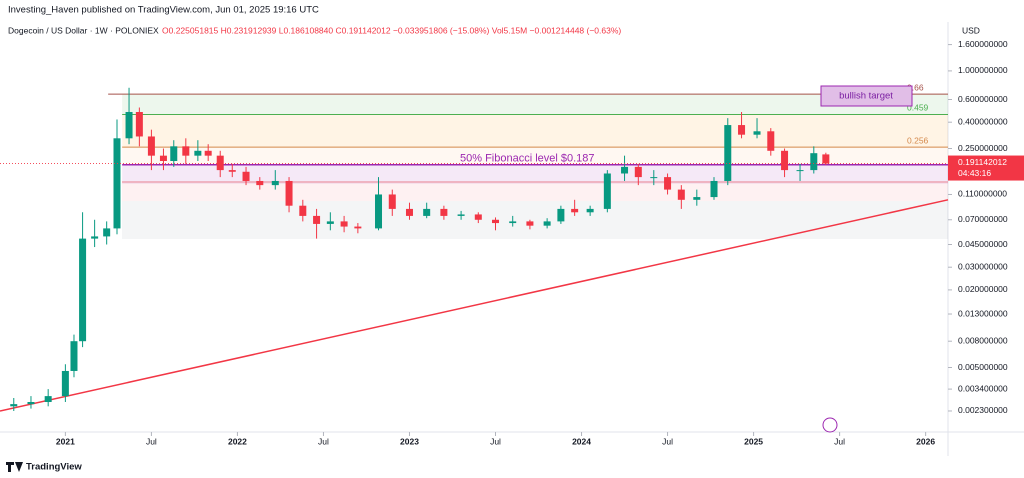 The width and height of the screenshot is (1024, 478). Describe the element at coordinates (237, 441) in the screenshot. I see `x-tick-label: 2022` at that location.